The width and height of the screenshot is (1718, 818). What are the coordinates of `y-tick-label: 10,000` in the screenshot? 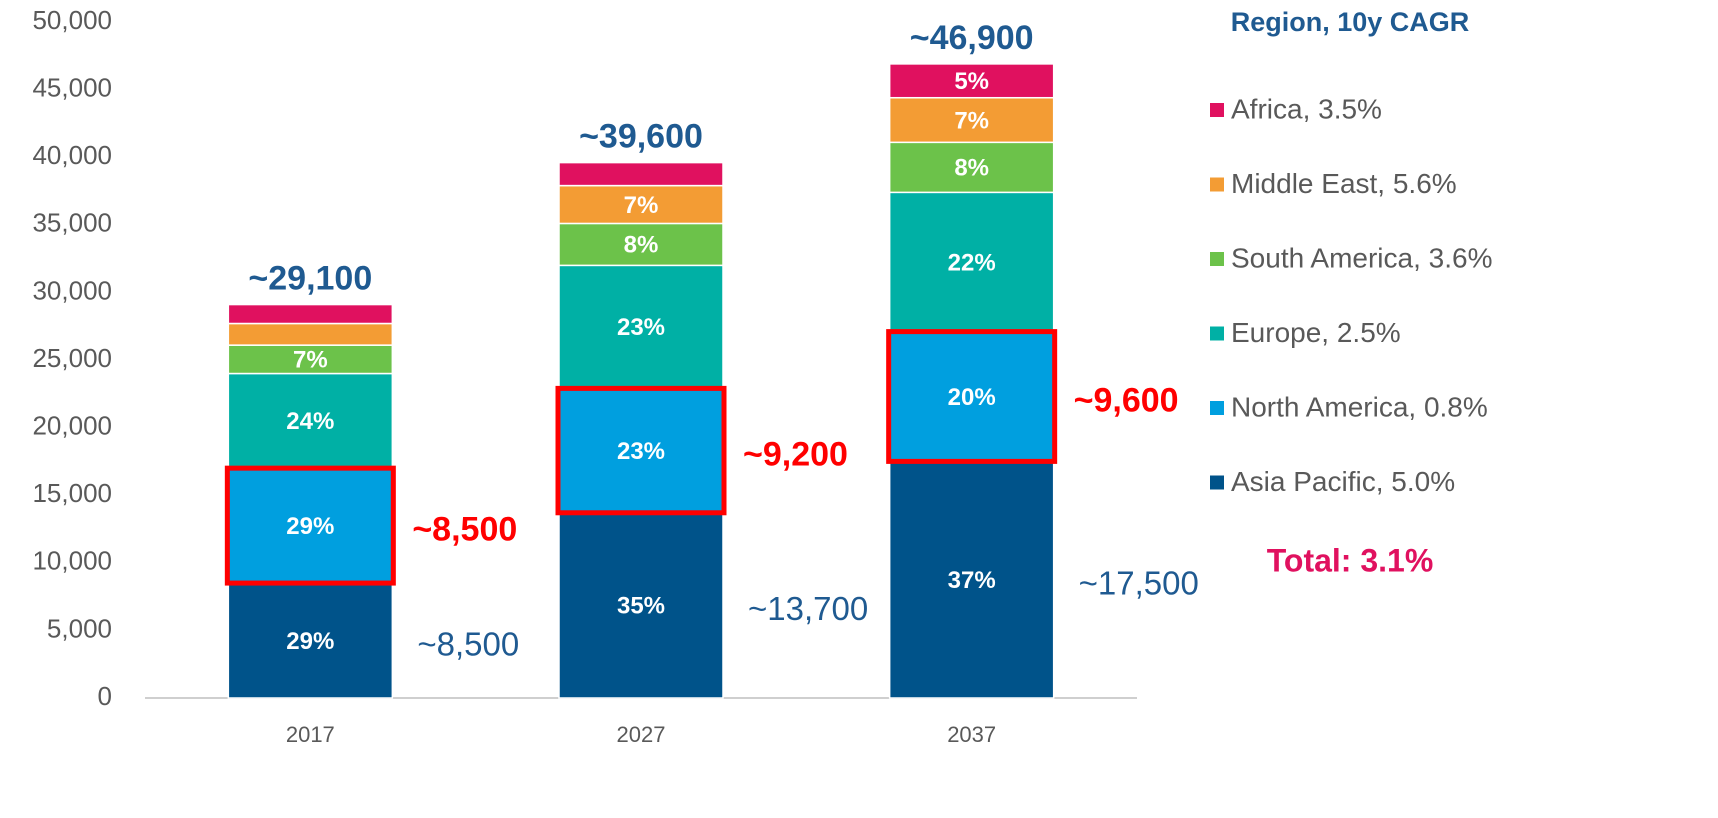 It's located at (72, 561).